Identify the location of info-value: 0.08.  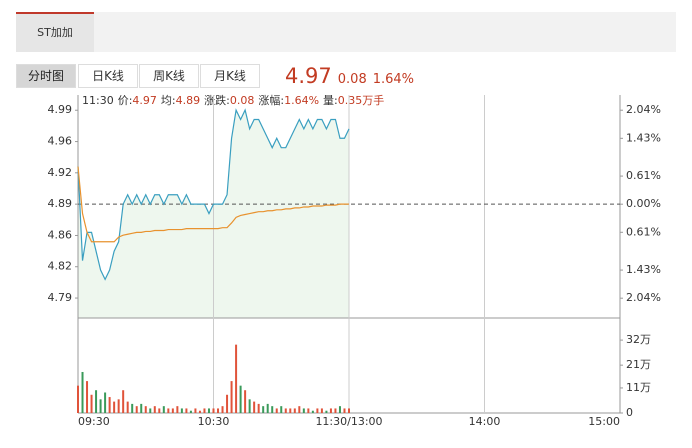
(242, 100).